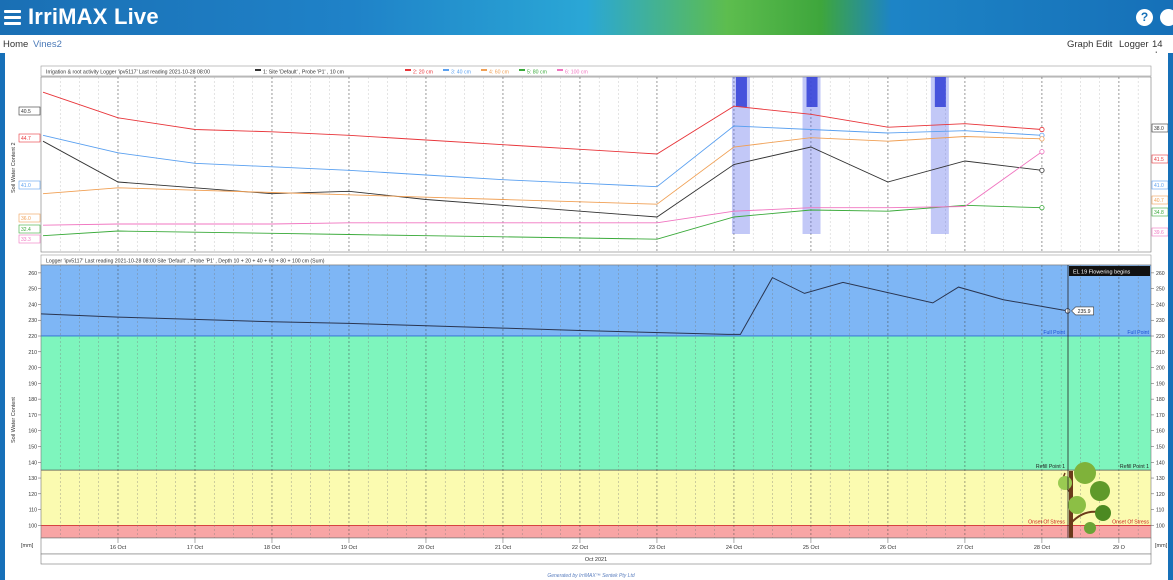 The height and width of the screenshot is (580, 1173). I want to click on left-value-tag-text-1: 40.5, so click(26, 112).